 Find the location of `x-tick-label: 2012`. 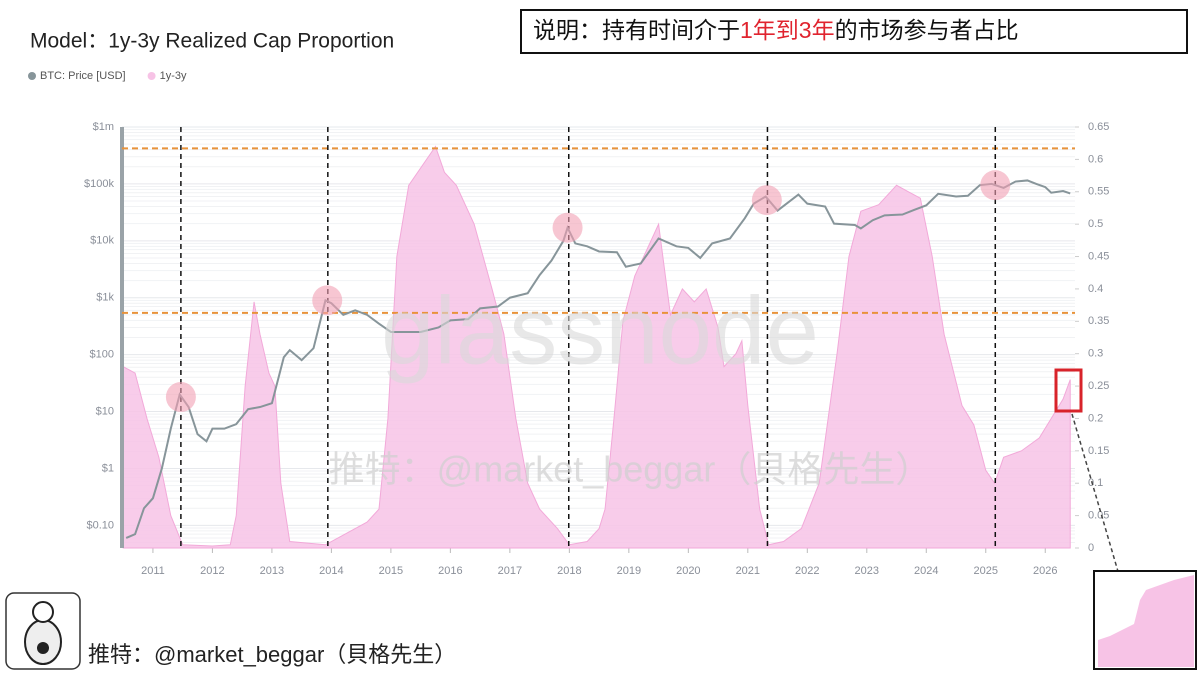

x-tick-label: 2012 is located at coordinates (212, 571).